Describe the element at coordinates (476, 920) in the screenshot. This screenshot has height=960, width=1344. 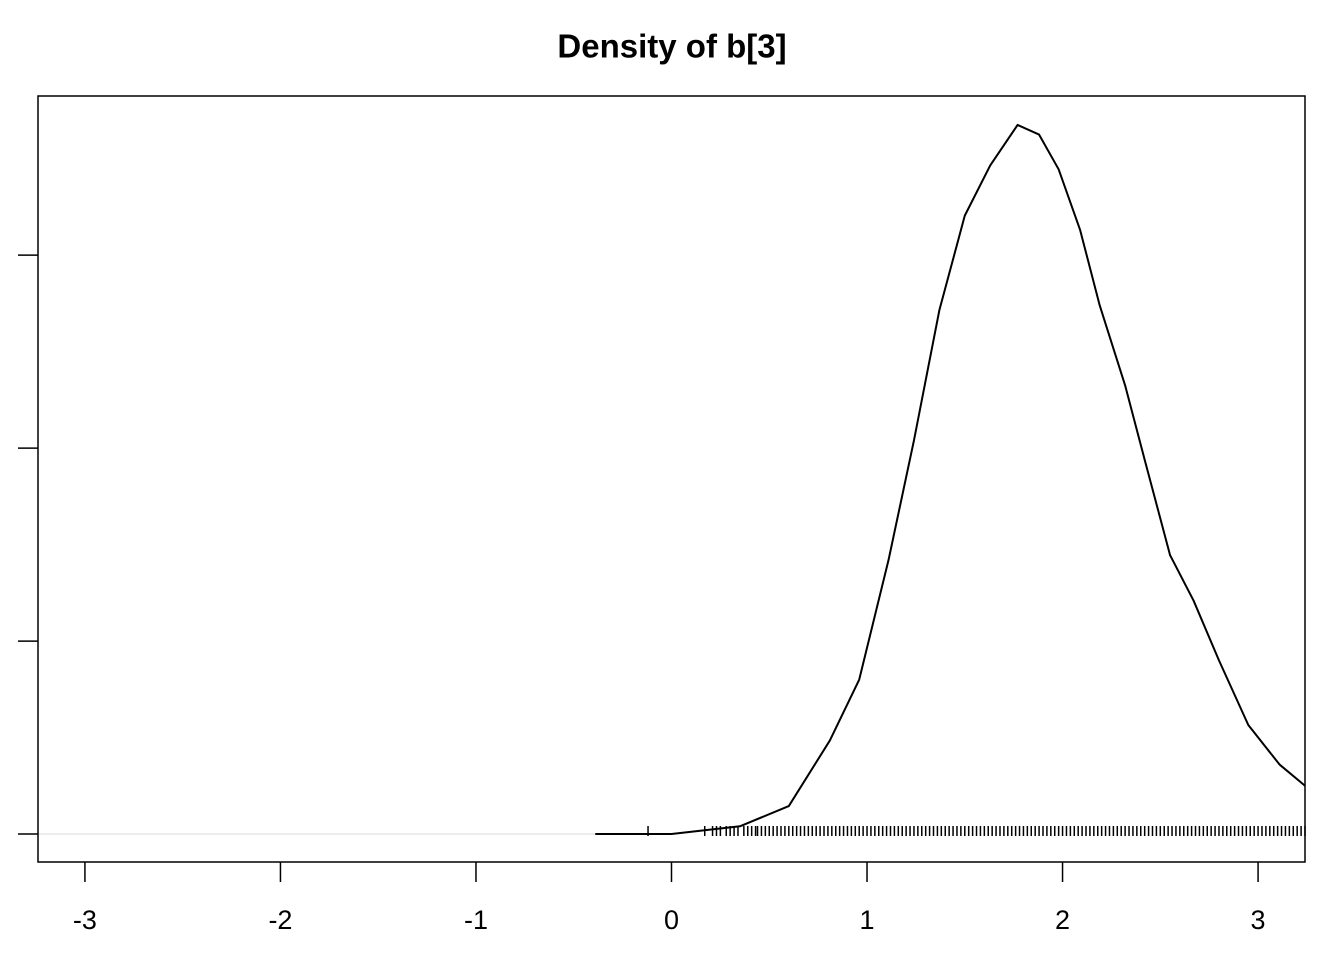
I see `x-tick-label: -1` at that location.